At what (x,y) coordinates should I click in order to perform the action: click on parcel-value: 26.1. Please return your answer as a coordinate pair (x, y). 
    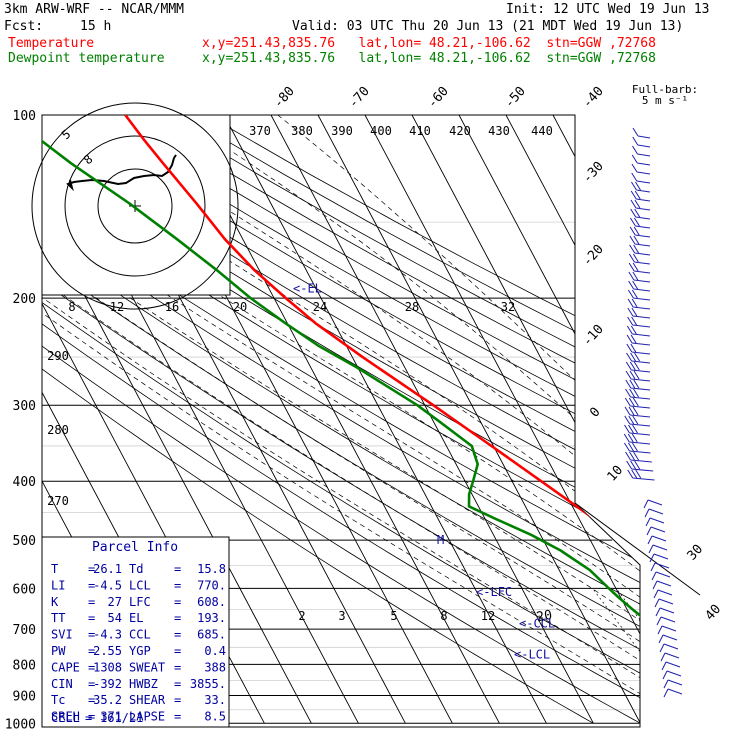
    Looking at the image, I should click on (107, 569).